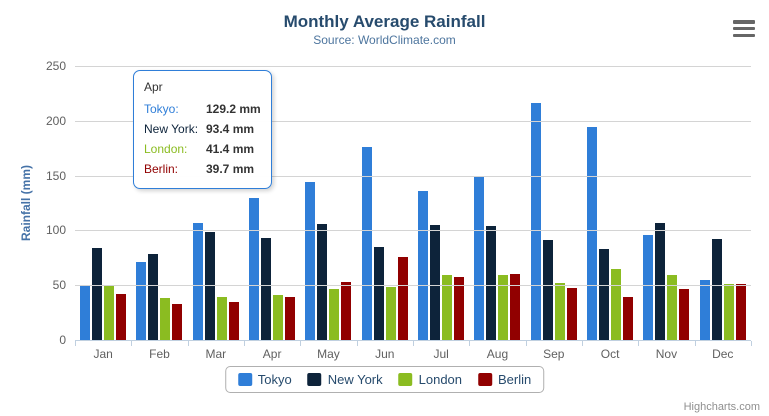 Image resolution: width=769 pixels, height=416 pixels. Describe the element at coordinates (97, 294) in the screenshot. I see `bar-new-york-jan` at that location.